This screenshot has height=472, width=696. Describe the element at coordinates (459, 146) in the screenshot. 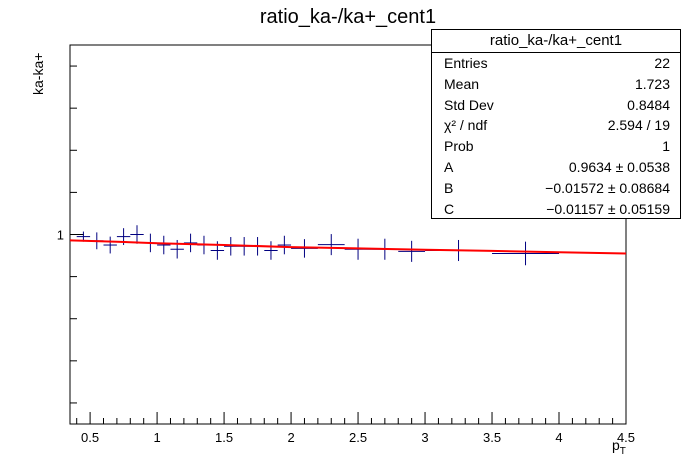

I see `stats-label: Prob` at that location.